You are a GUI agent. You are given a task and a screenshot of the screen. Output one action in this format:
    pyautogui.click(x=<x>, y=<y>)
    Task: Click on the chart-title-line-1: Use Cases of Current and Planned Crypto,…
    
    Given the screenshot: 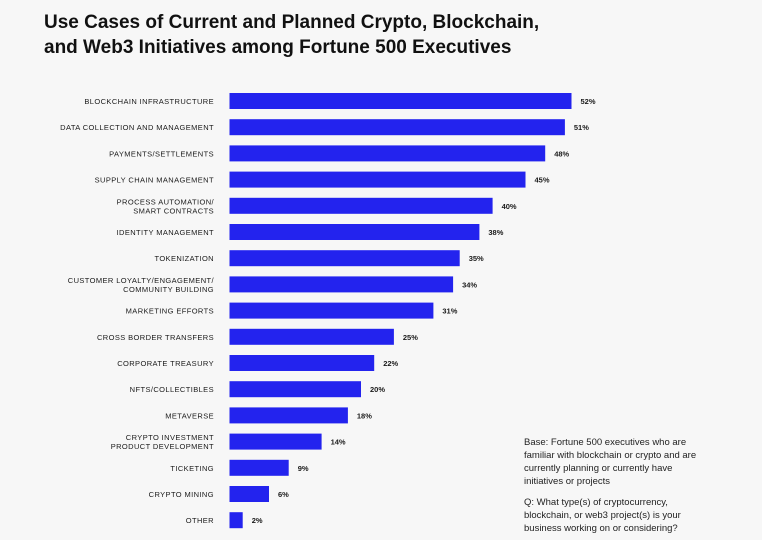 What is the action you would take?
    pyautogui.click(x=292, y=22)
    